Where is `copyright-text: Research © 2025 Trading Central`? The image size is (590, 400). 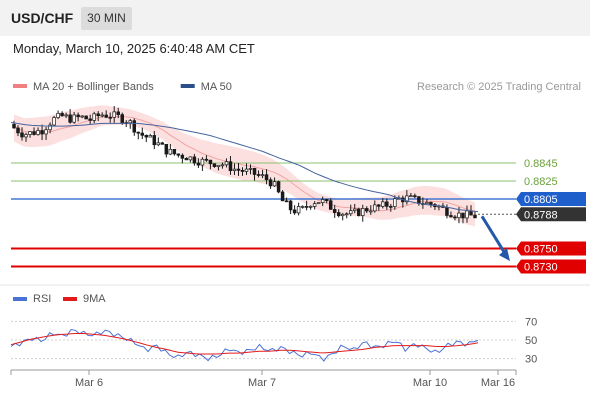 copyright-text: Research © 2025 Trading Central is located at coordinates (499, 87).